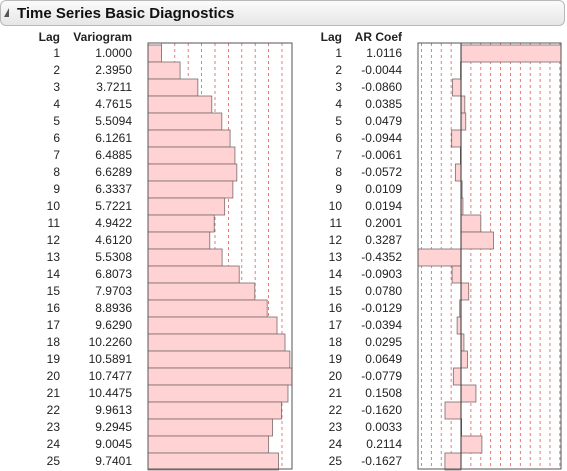 The image size is (567, 471). Describe the element at coordinates (113, 172) in the screenshot. I see `variogram-value-cell: 6.6289` at that location.